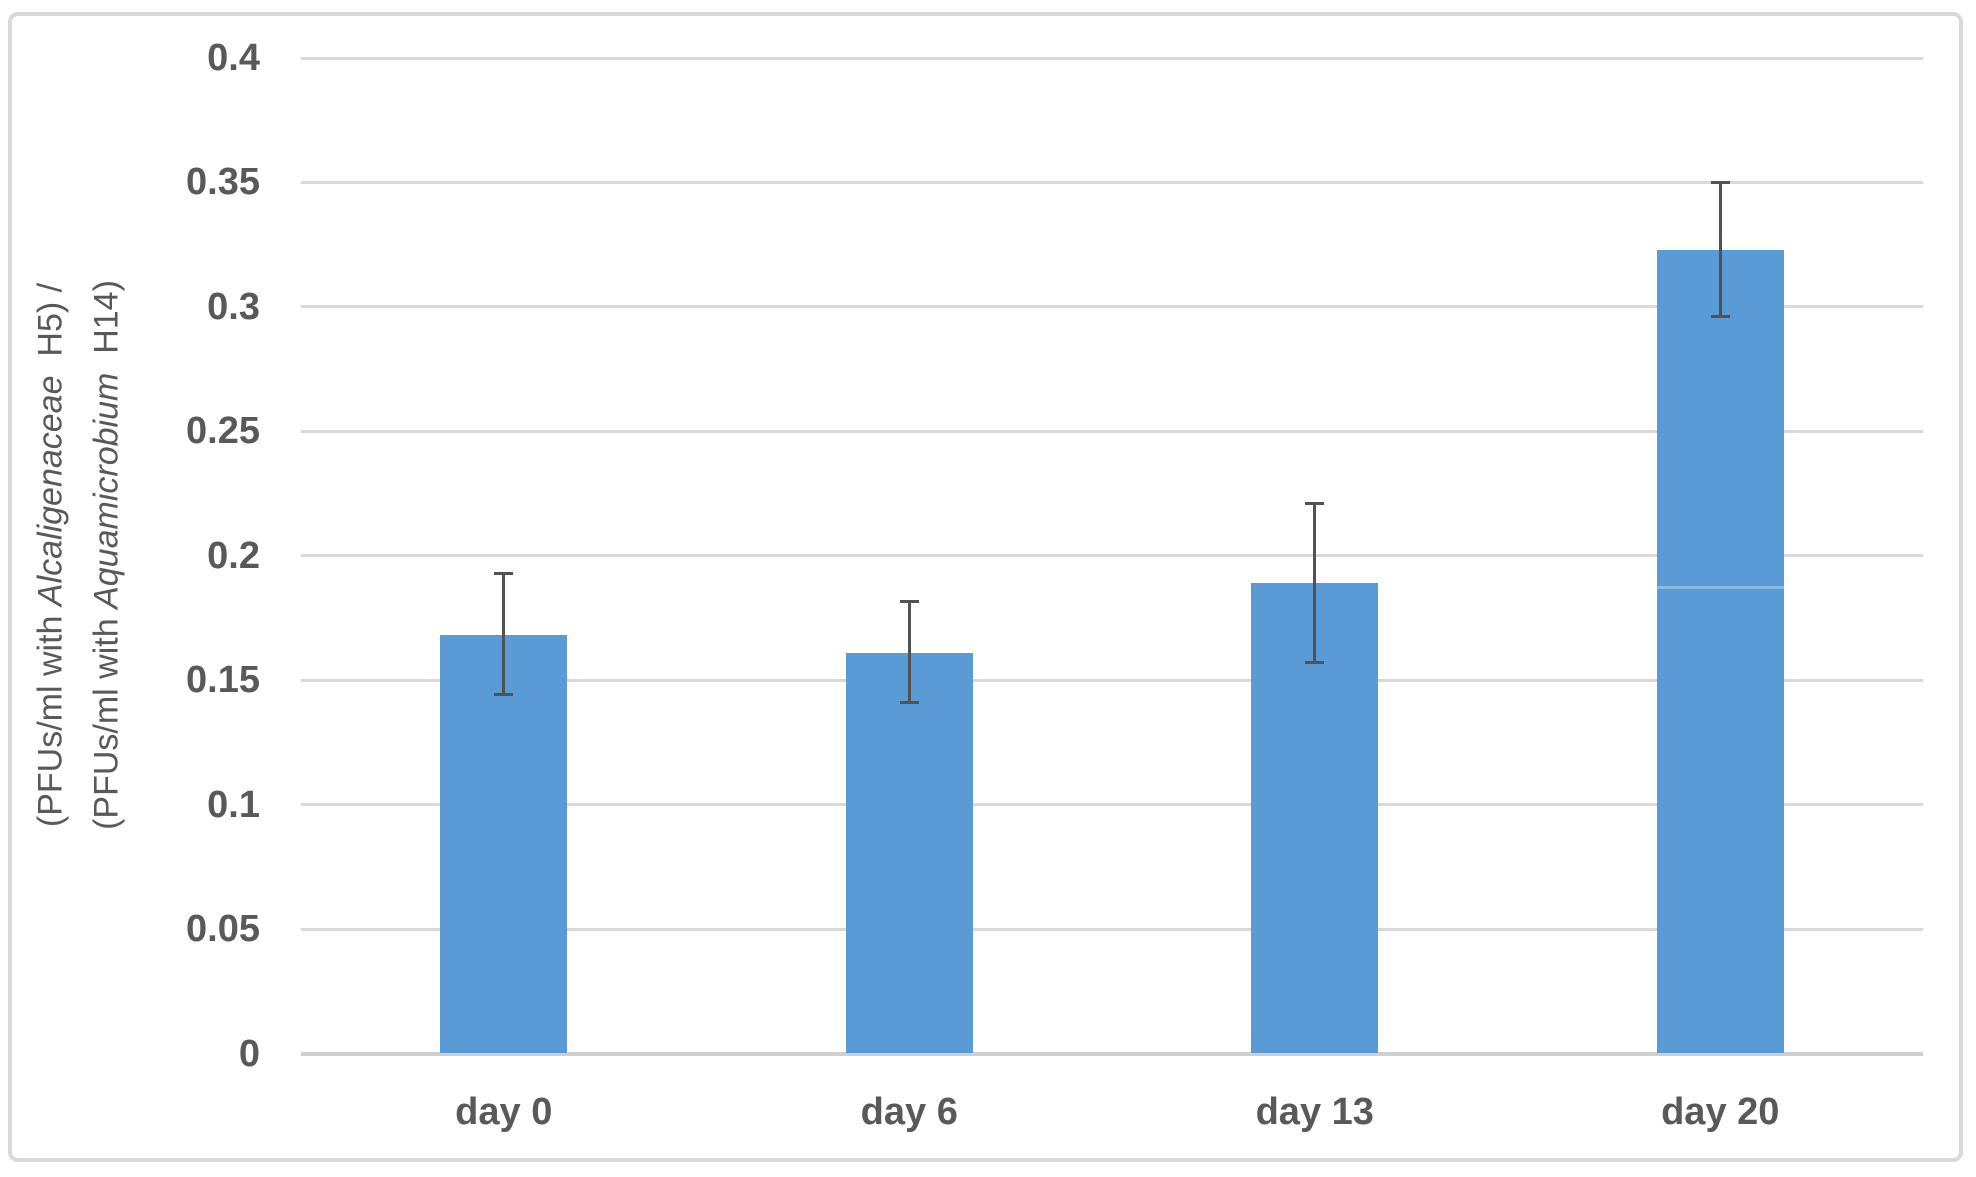 Image resolution: width=1976 pixels, height=1177 pixels. Describe the element at coordinates (223, 182) in the screenshot. I see `y-tick-label: 0.35` at that location.